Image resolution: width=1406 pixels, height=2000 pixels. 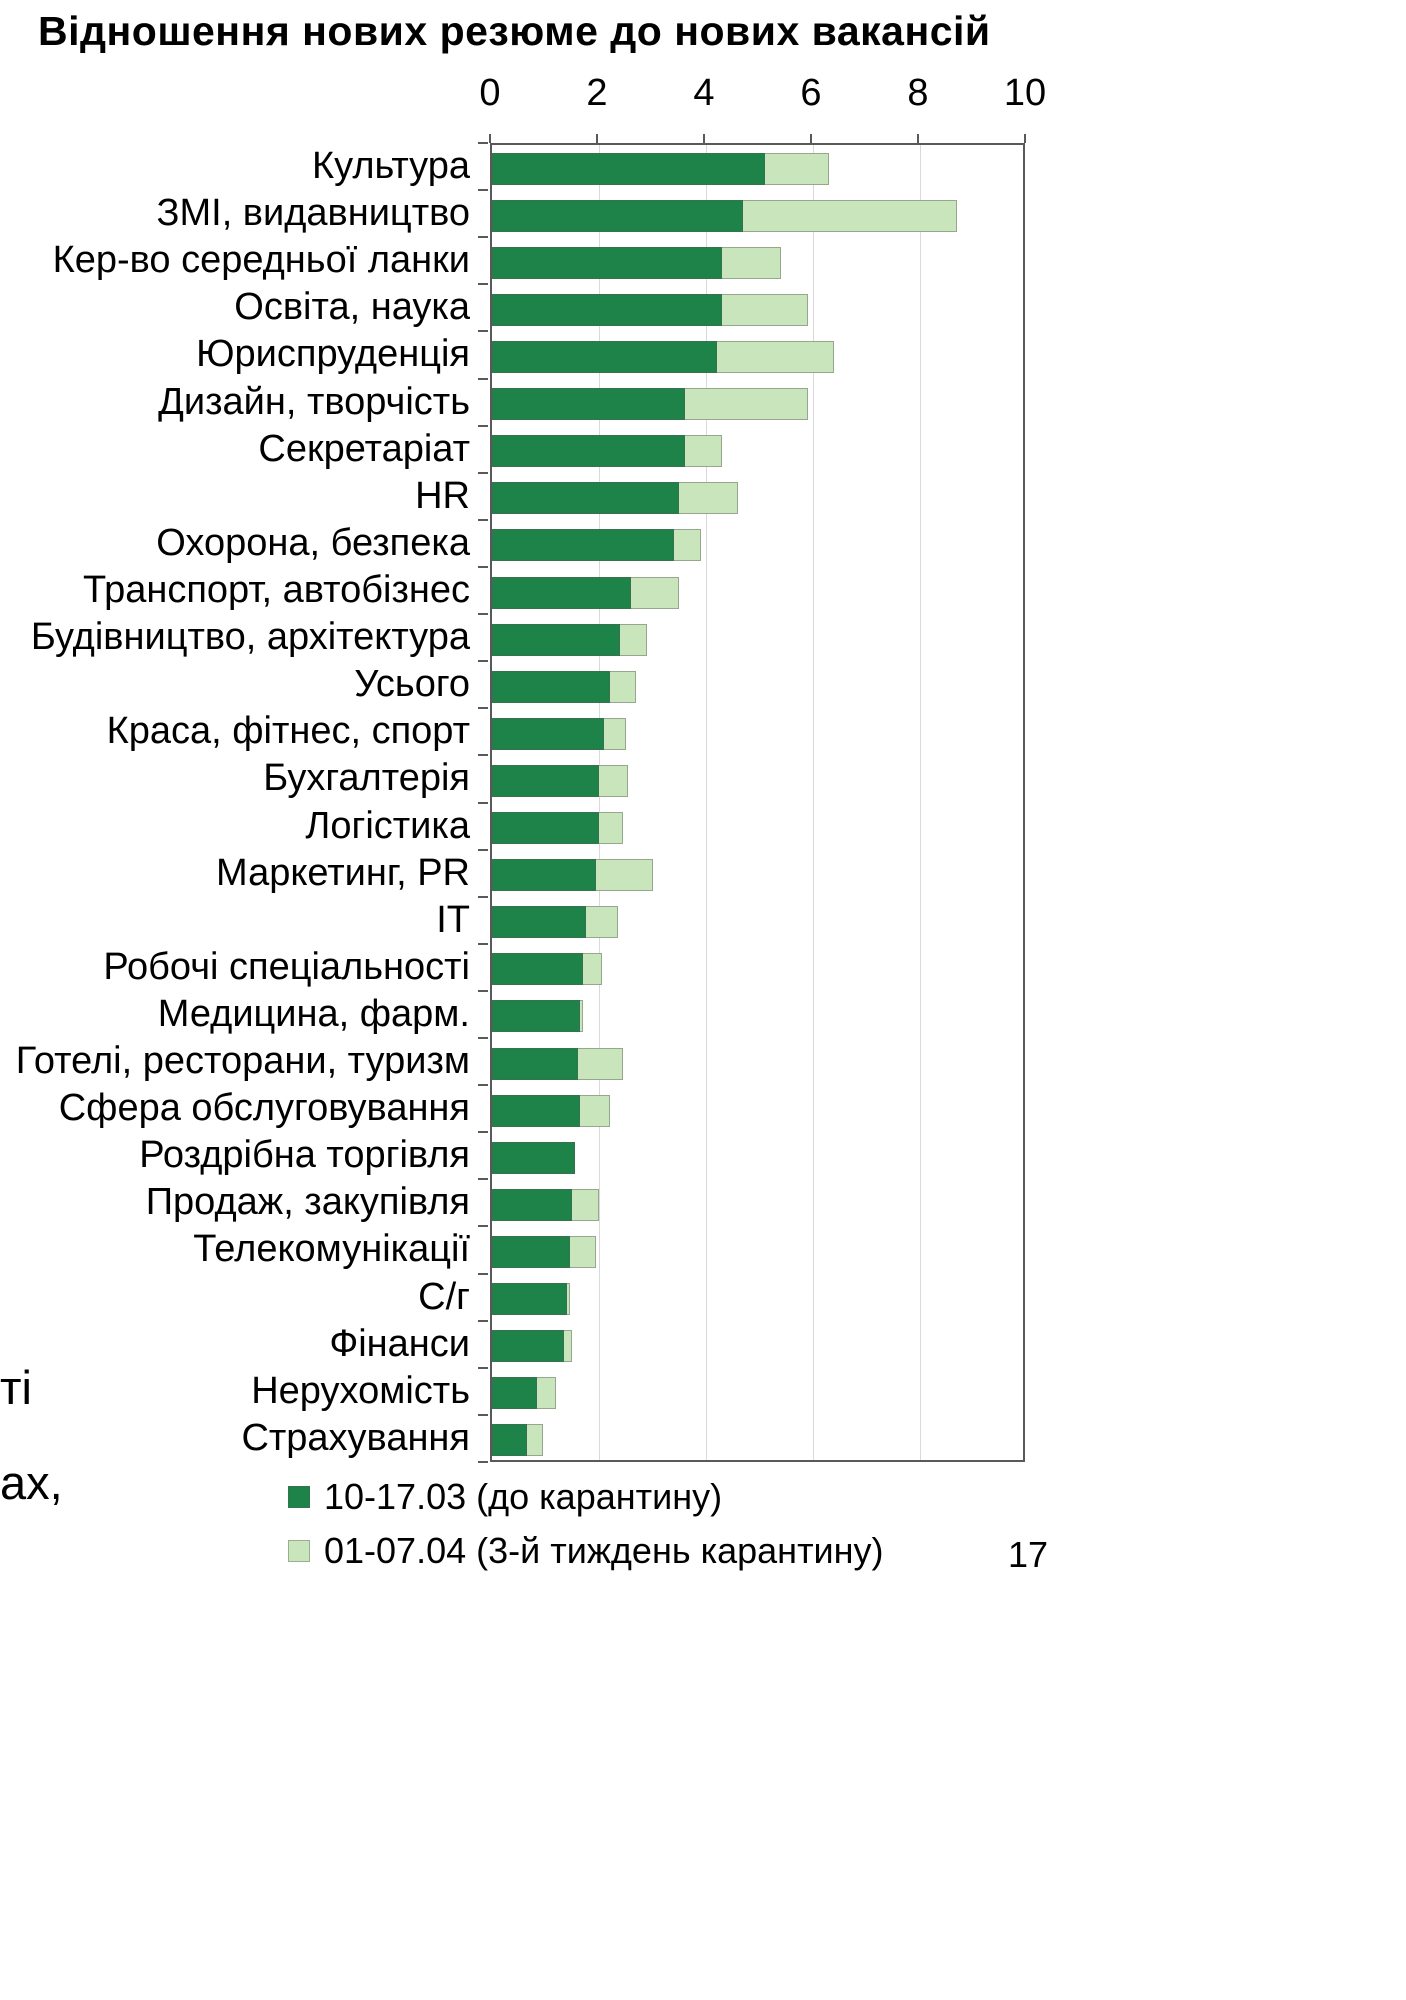 What do you see at coordinates (1028, 1554) in the screenshot?
I see `page-number: 17` at bounding box center [1028, 1554].